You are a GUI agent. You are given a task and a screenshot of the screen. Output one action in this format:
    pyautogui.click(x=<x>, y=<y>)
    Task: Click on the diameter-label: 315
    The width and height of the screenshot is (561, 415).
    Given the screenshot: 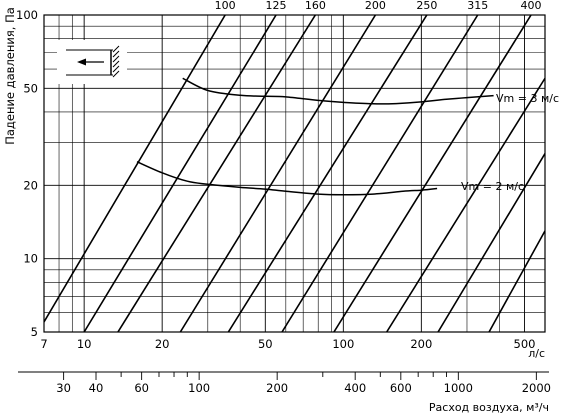 What is the action you would take?
    pyautogui.click(x=477, y=6)
    